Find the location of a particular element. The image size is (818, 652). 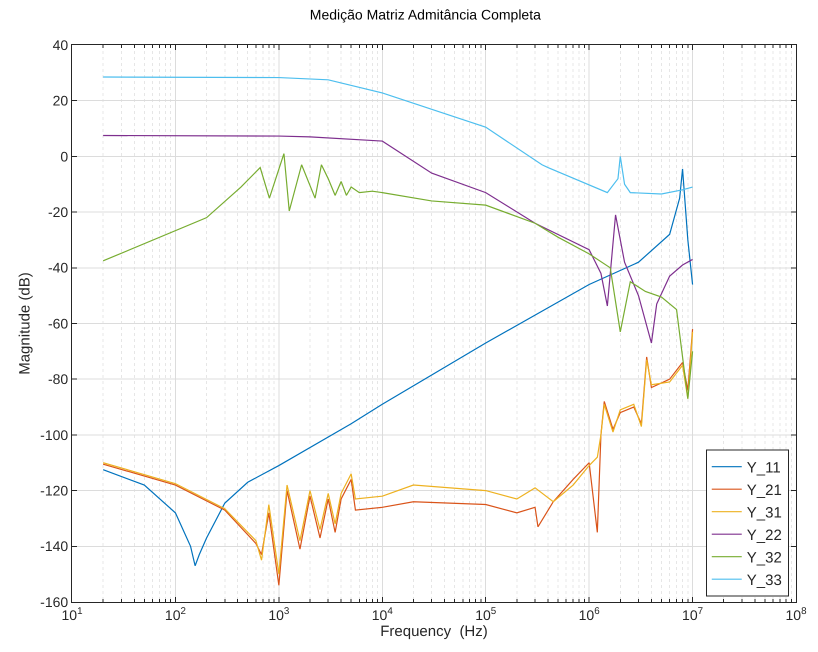

legend-label: Y_11 is located at coordinates (763, 468).